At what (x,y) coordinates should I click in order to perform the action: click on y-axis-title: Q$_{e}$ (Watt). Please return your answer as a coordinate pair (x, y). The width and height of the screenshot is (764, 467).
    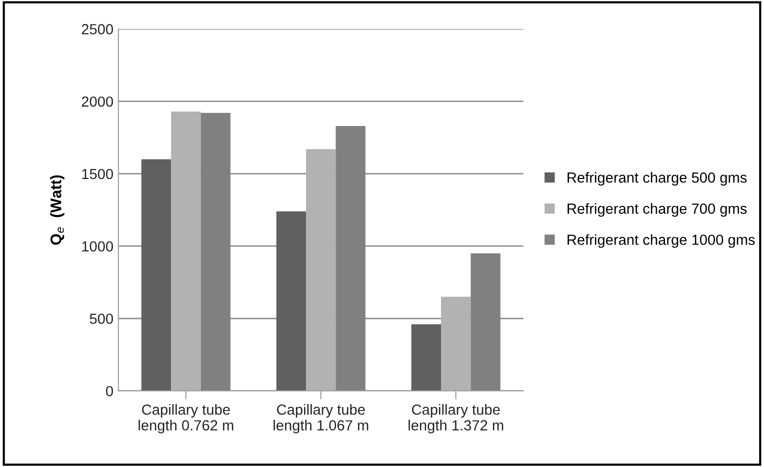
    Looking at the image, I should click on (57, 210).